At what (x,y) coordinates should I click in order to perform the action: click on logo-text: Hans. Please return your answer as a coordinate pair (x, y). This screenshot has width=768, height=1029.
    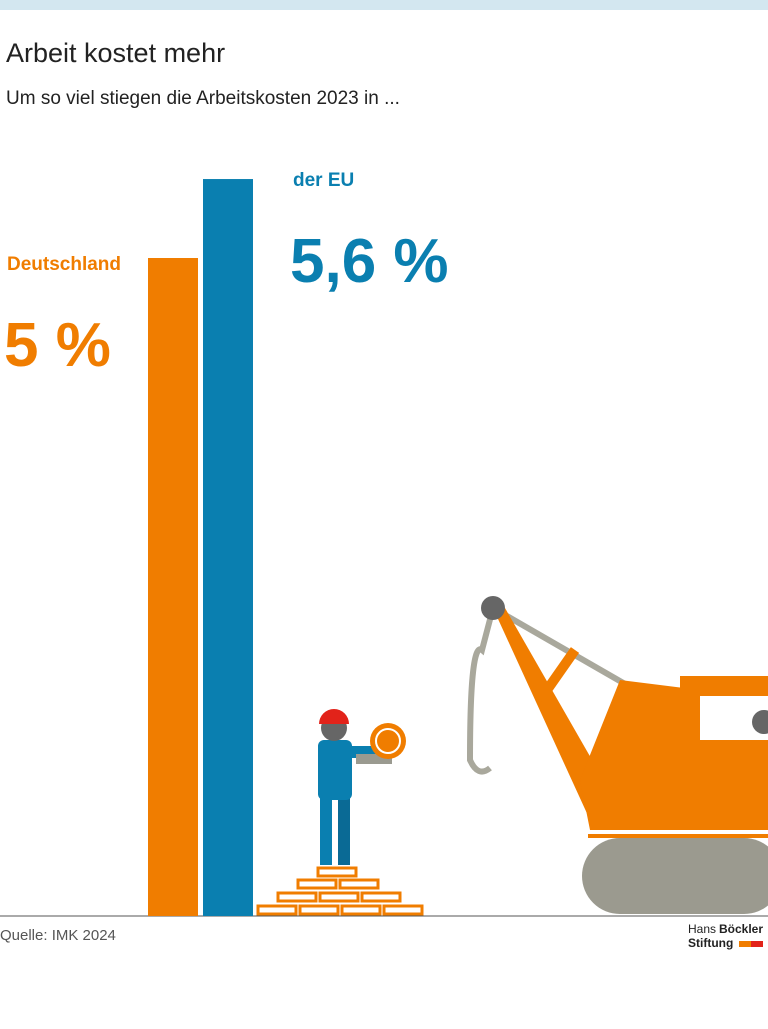
    Looking at the image, I should click on (702, 929).